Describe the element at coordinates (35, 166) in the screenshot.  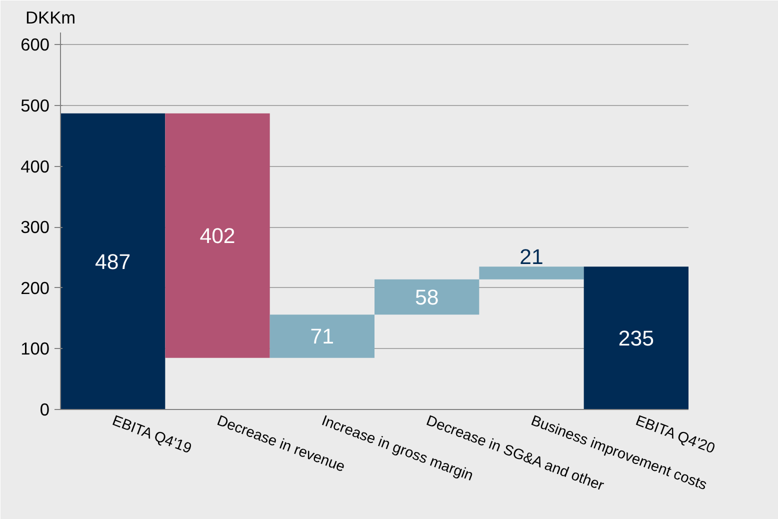
I see `y-tick-label: 400` at that location.